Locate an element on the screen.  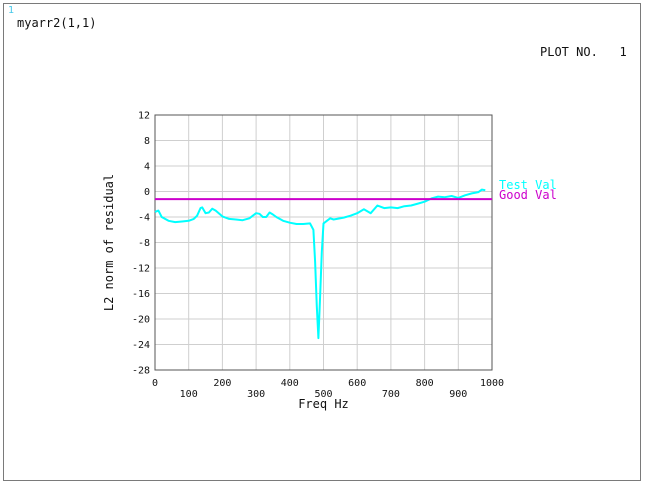
x-tick-label: 200 is located at coordinates (222, 383).